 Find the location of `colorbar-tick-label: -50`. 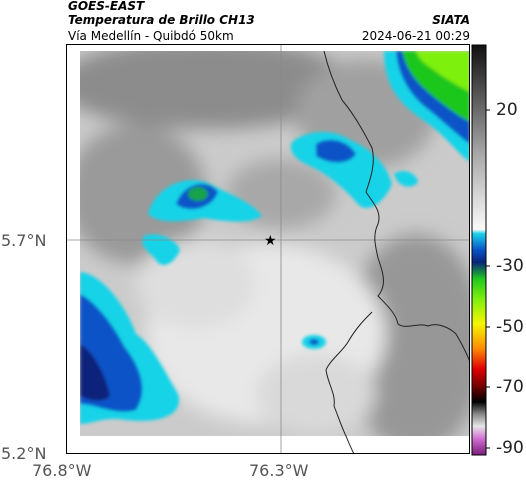

colorbar-tick-label: -50 is located at coordinates (510, 327).